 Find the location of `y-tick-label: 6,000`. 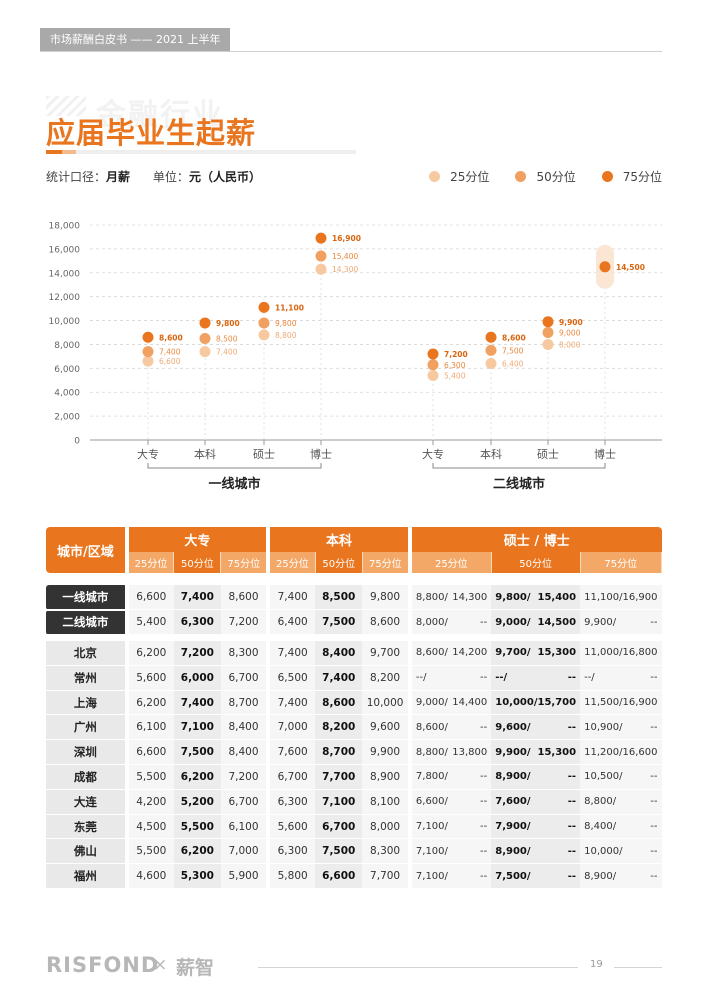

y-tick-label: 6,000 is located at coordinates (67, 370).